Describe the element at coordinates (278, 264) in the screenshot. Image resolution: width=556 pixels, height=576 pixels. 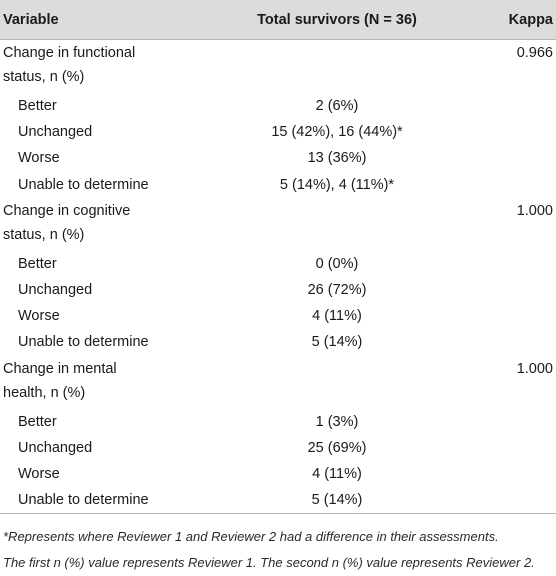
I see `table-row: Better 0 (0%)` at that location.